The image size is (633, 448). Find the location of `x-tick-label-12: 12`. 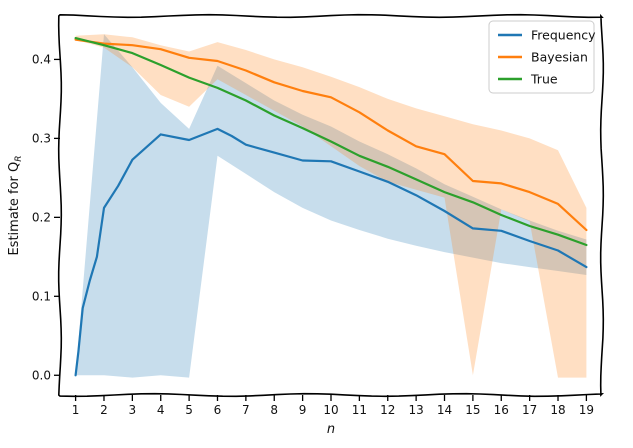

x-tick-label-12: 12 is located at coordinates (387, 410).